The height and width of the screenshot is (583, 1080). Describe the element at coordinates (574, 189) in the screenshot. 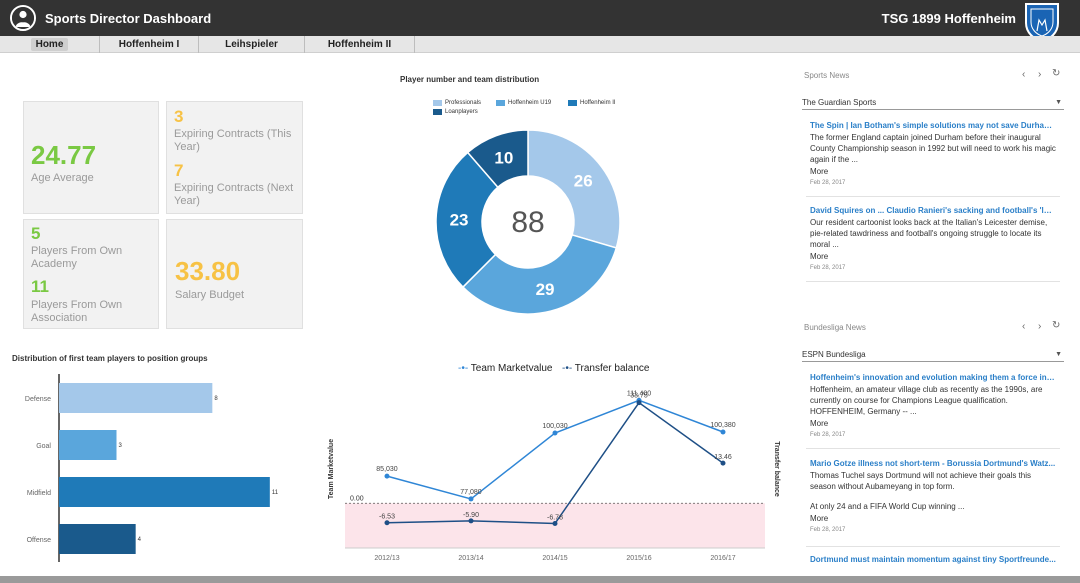

I see `donut-slice-professionals` at that location.